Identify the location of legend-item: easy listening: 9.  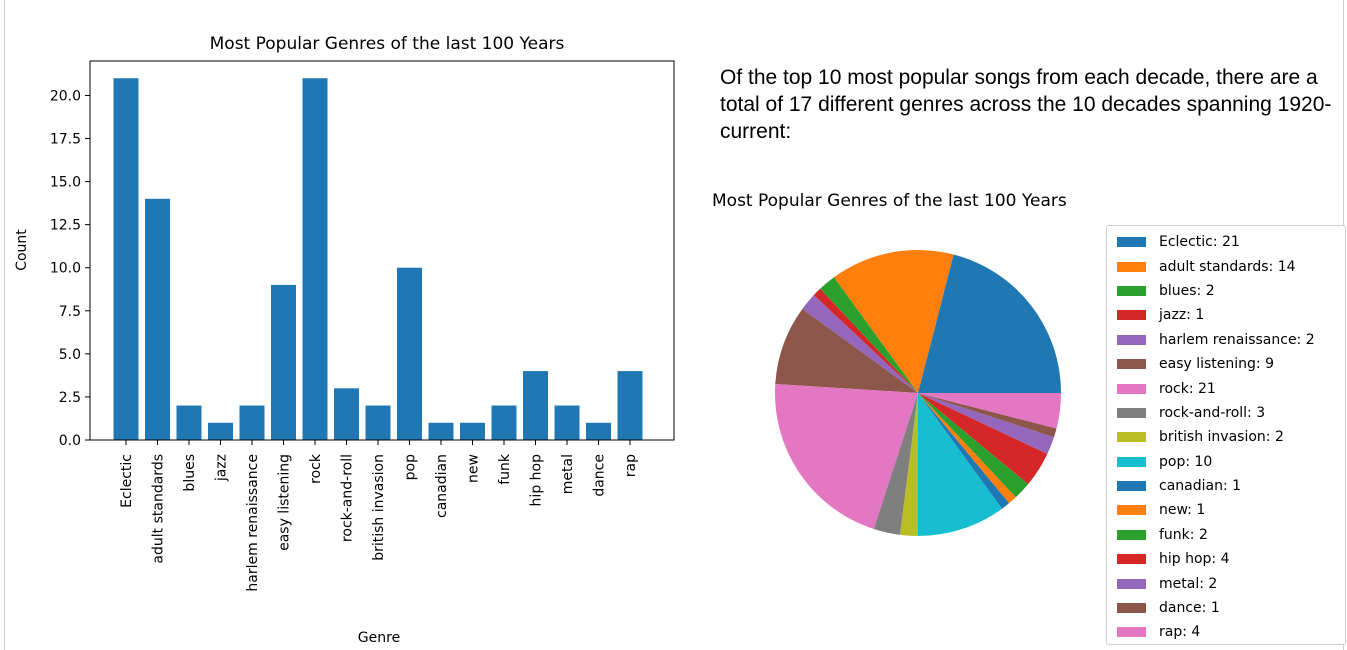
(1226, 364).